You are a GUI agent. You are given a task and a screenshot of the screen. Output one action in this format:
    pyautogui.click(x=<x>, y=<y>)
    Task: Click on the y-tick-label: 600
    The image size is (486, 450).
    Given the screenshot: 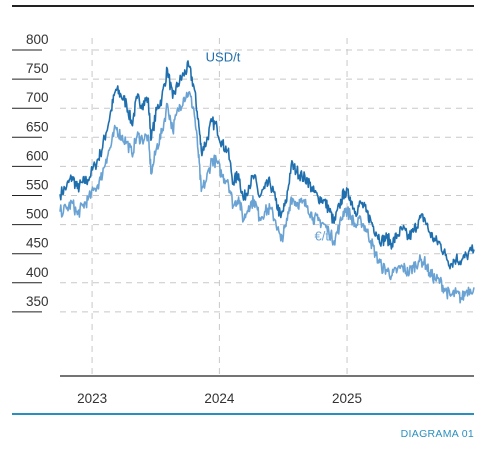 What is the action you would take?
    pyautogui.click(x=37, y=155)
    